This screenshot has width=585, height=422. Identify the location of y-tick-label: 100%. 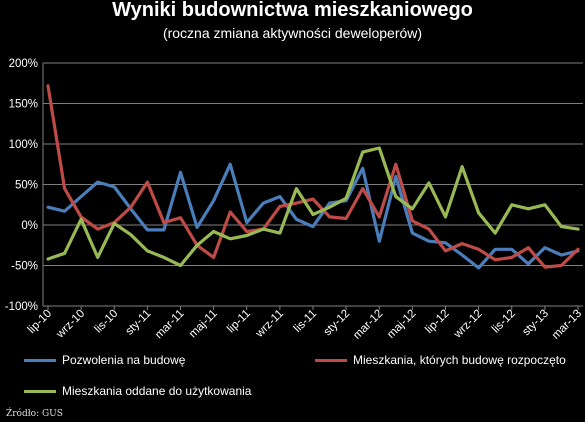
(23, 145).